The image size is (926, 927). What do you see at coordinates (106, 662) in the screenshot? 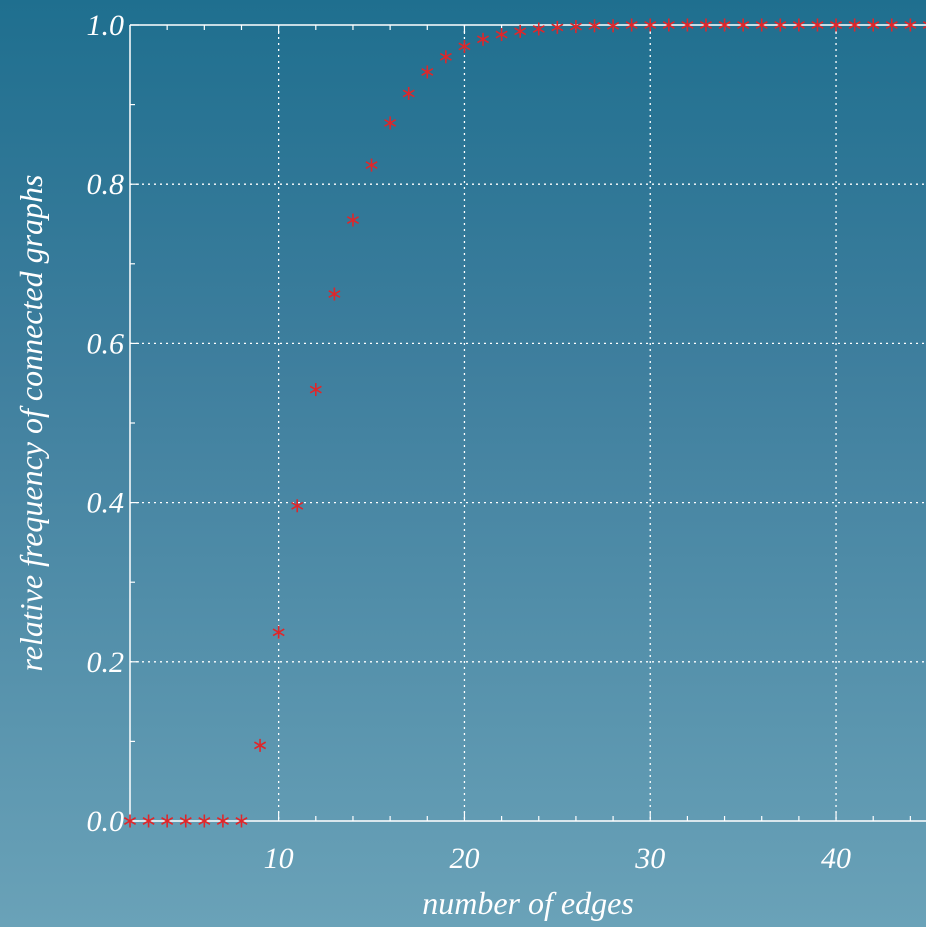
I see `y-tick-label: 0.2` at bounding box center [106, 662].